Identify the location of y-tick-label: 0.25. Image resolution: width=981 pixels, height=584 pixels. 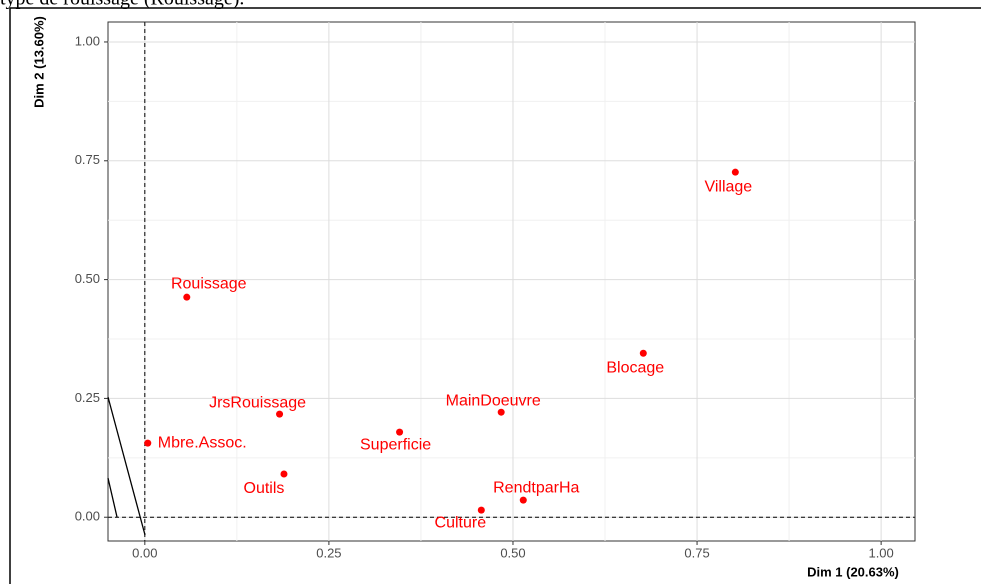
(87, 397).